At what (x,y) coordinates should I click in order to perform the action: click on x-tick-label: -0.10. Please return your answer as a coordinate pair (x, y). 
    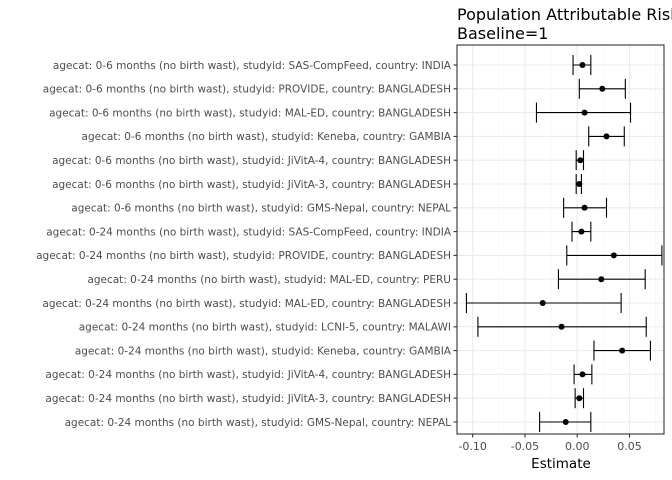
    Looking at the image, I should click on (472, 446).